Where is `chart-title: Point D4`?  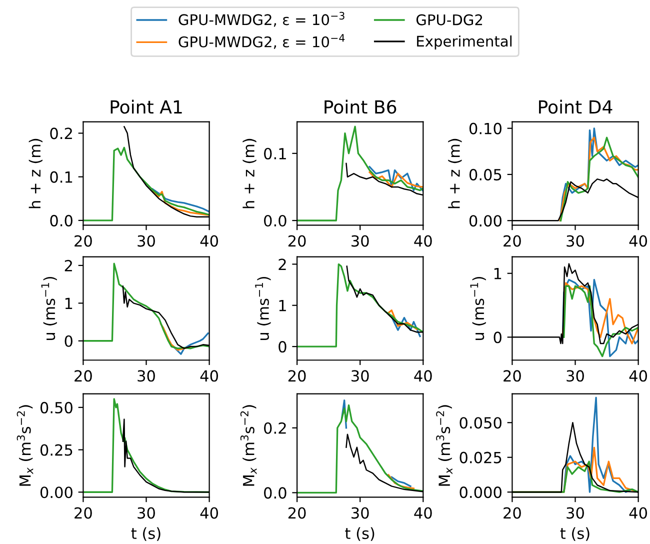 chart-title: Point D4 is located at coordinates (575, 107).